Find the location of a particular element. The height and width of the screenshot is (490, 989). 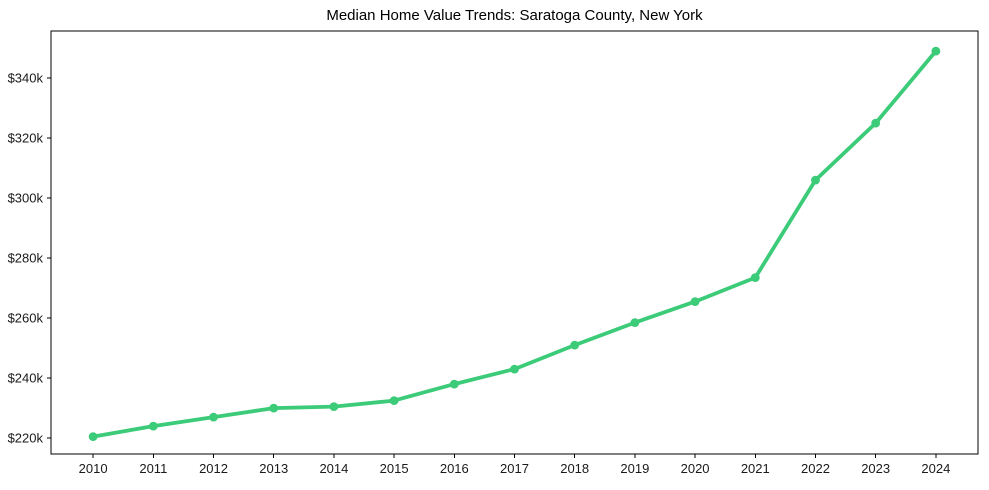

y-tick-label: $340k is located at coordinates (26, 78).